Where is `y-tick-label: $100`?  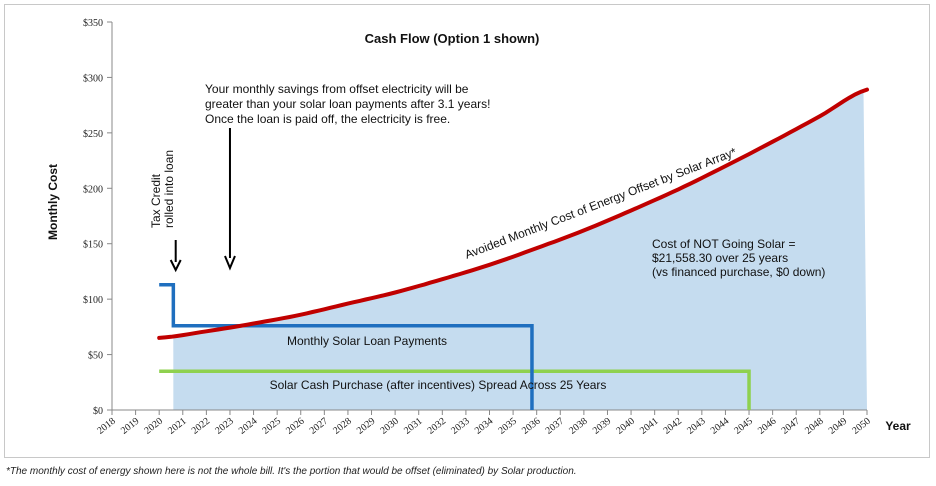 y-tick-label: $100 is located at coordinates (93, 300).